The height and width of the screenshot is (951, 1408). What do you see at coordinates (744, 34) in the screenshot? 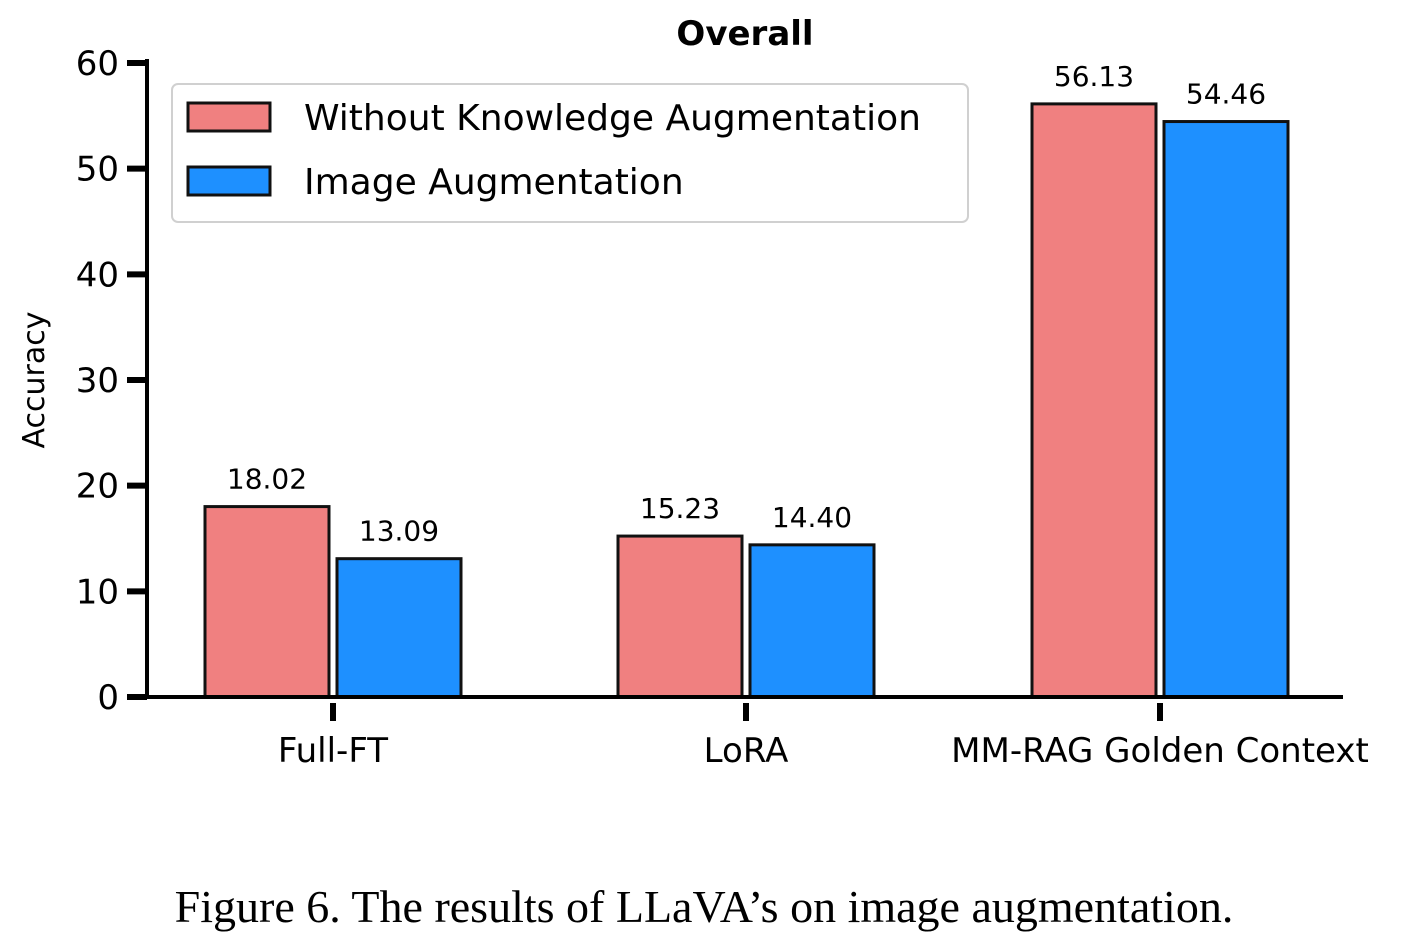
I see `chart-title: Overall` at bounding box center [744, 34].